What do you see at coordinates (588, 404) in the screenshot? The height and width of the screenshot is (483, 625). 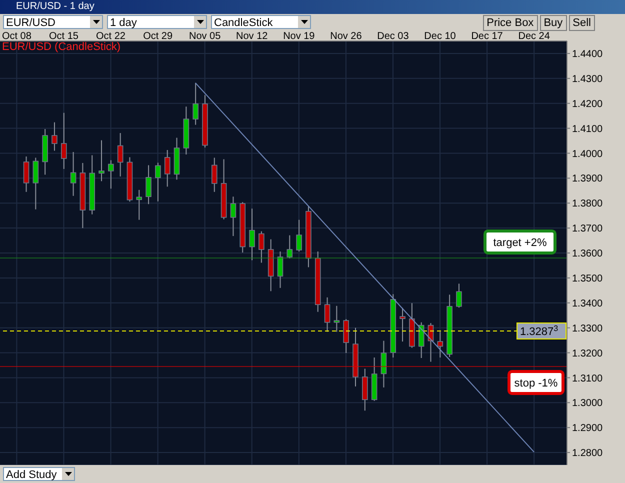 I see `y-tick-label: 1.3000` at bounding box center [588, 404].